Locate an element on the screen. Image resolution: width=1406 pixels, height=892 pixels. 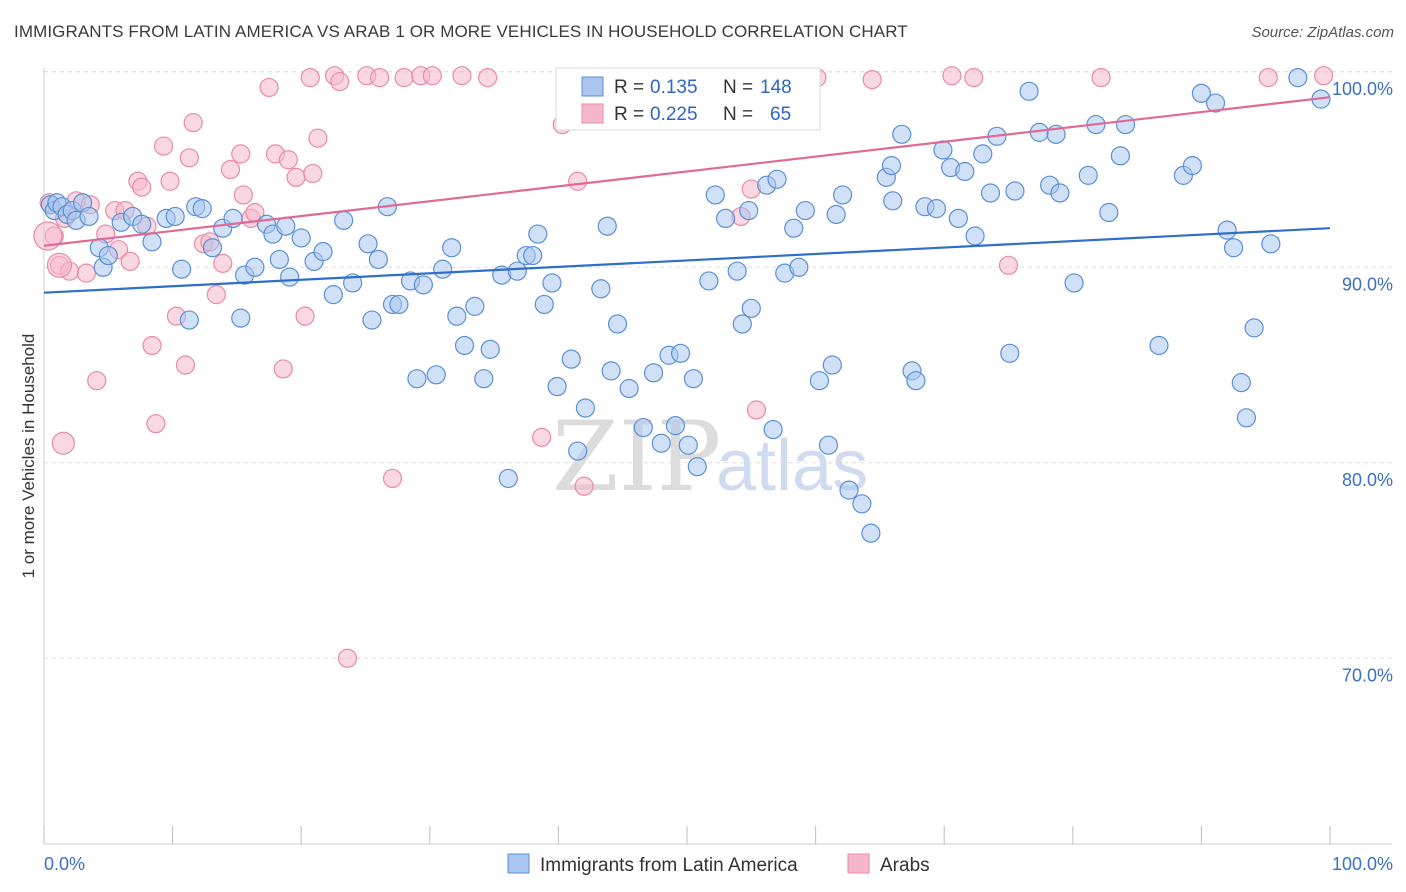
legend-swatch-pink is located at coordinates (592, 113).